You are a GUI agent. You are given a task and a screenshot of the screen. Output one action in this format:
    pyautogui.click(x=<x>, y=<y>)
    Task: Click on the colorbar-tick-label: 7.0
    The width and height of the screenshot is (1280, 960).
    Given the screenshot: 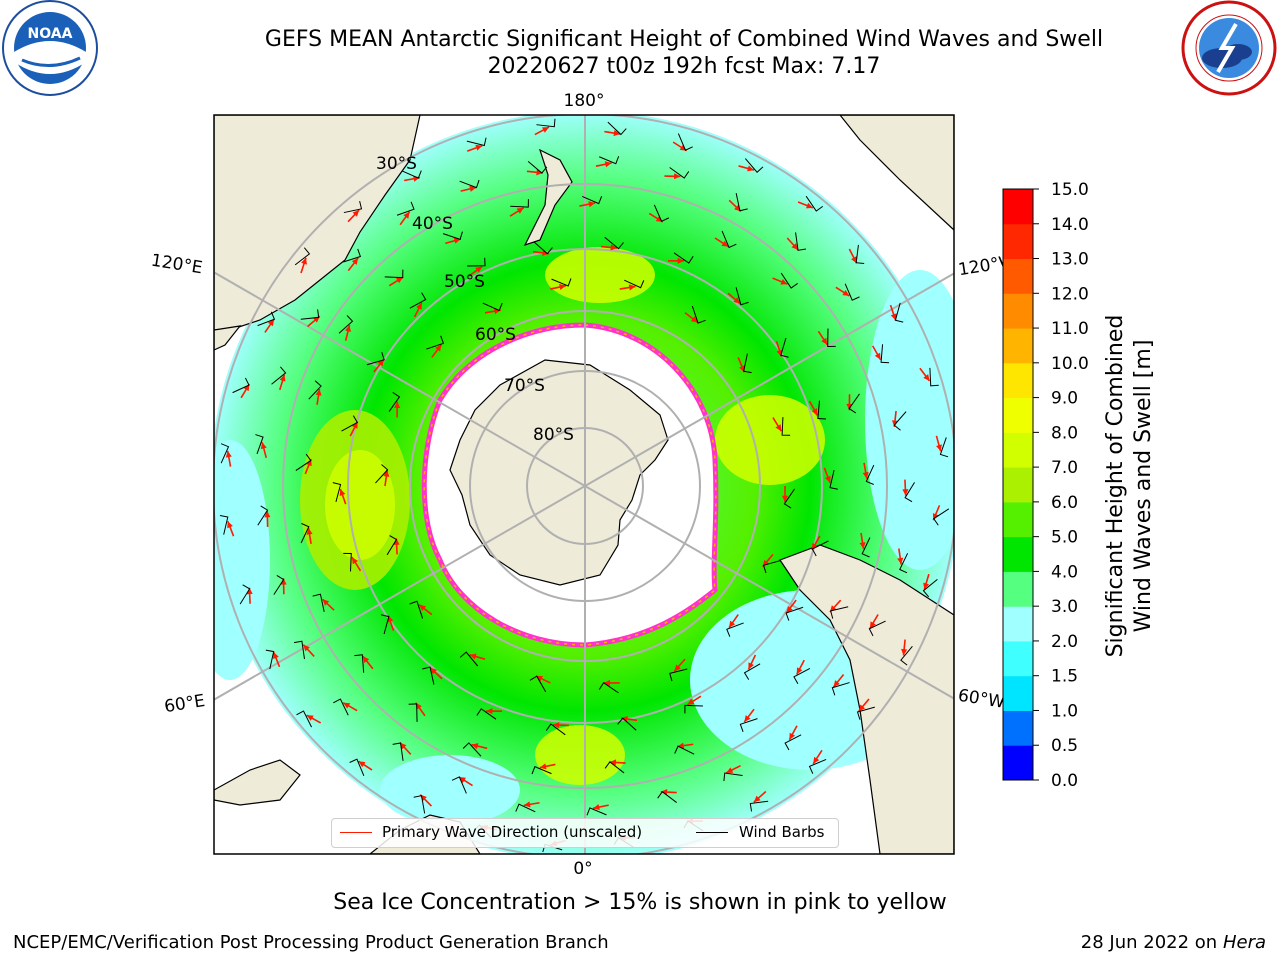 What is the action you would take?
    pyautogui.click(x=1064, y=468)
    